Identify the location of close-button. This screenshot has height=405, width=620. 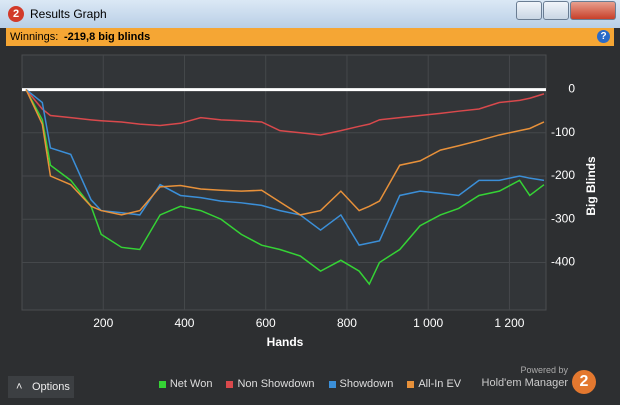
(593, 10).